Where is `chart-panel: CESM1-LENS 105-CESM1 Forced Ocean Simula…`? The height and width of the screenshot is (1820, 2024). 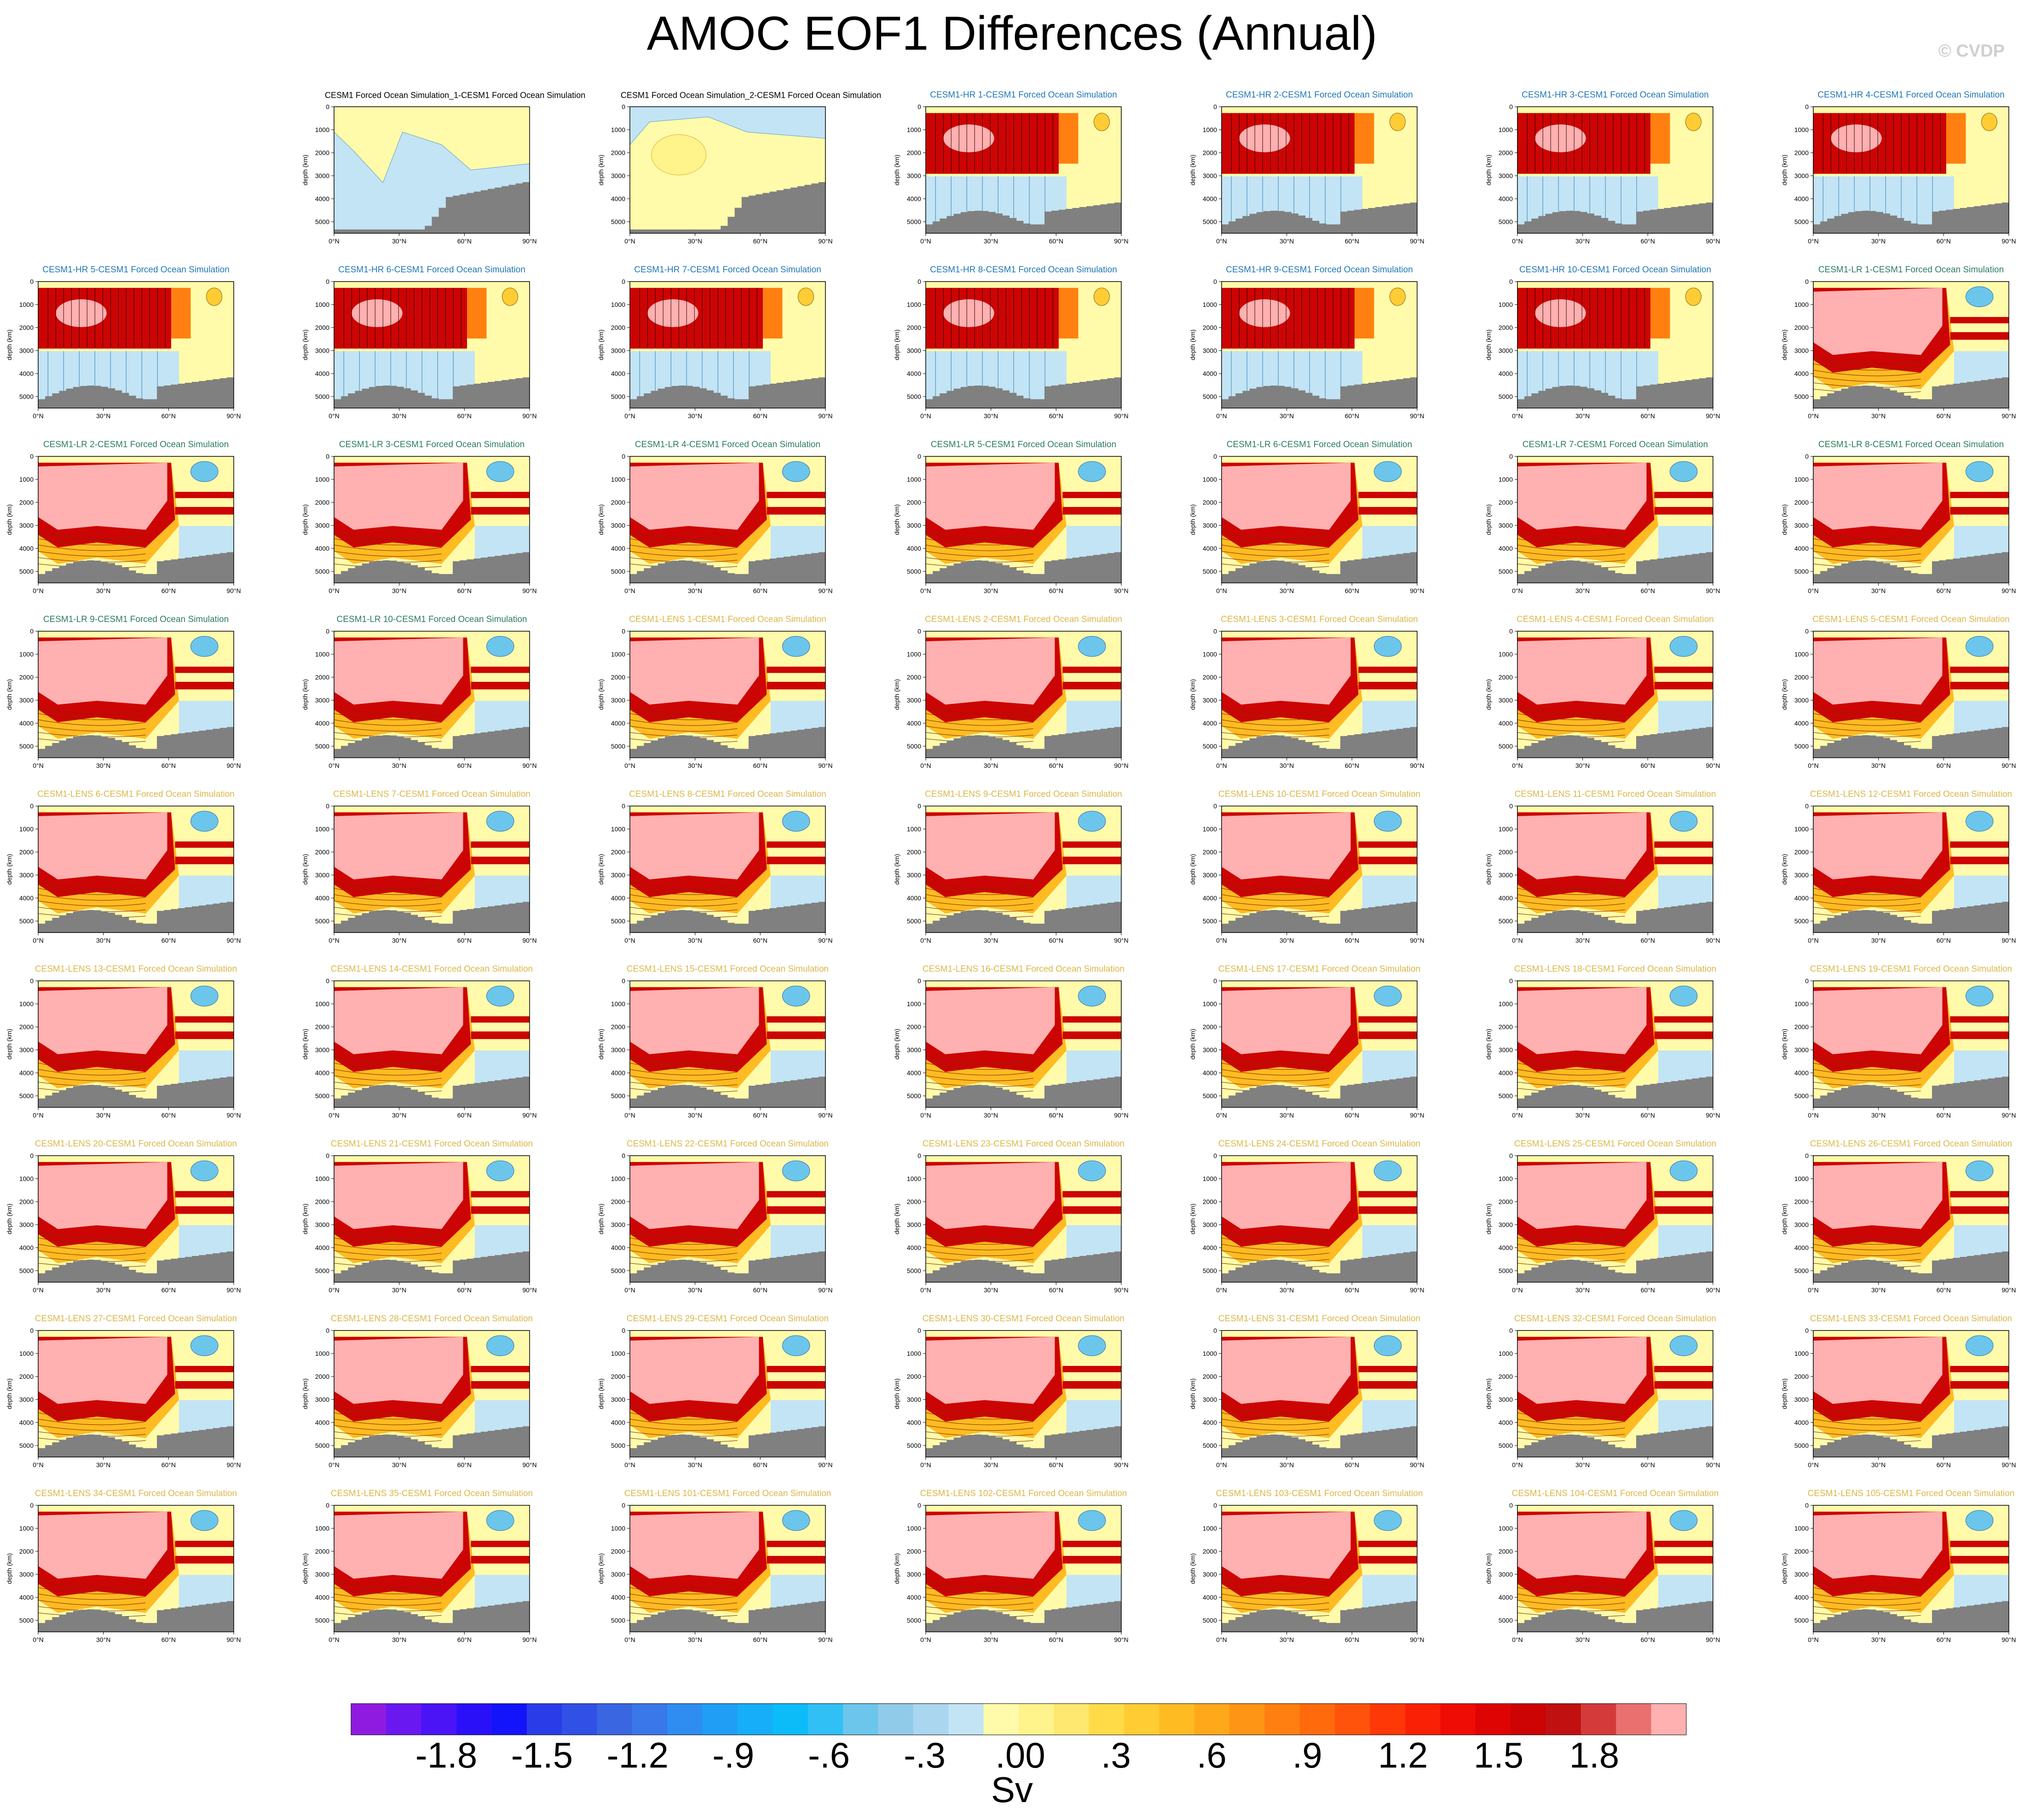 chart-panel: CESM1-LENS 105-CESM1 Forced Ocean Simula… is located at coordinates (1900, 1568).